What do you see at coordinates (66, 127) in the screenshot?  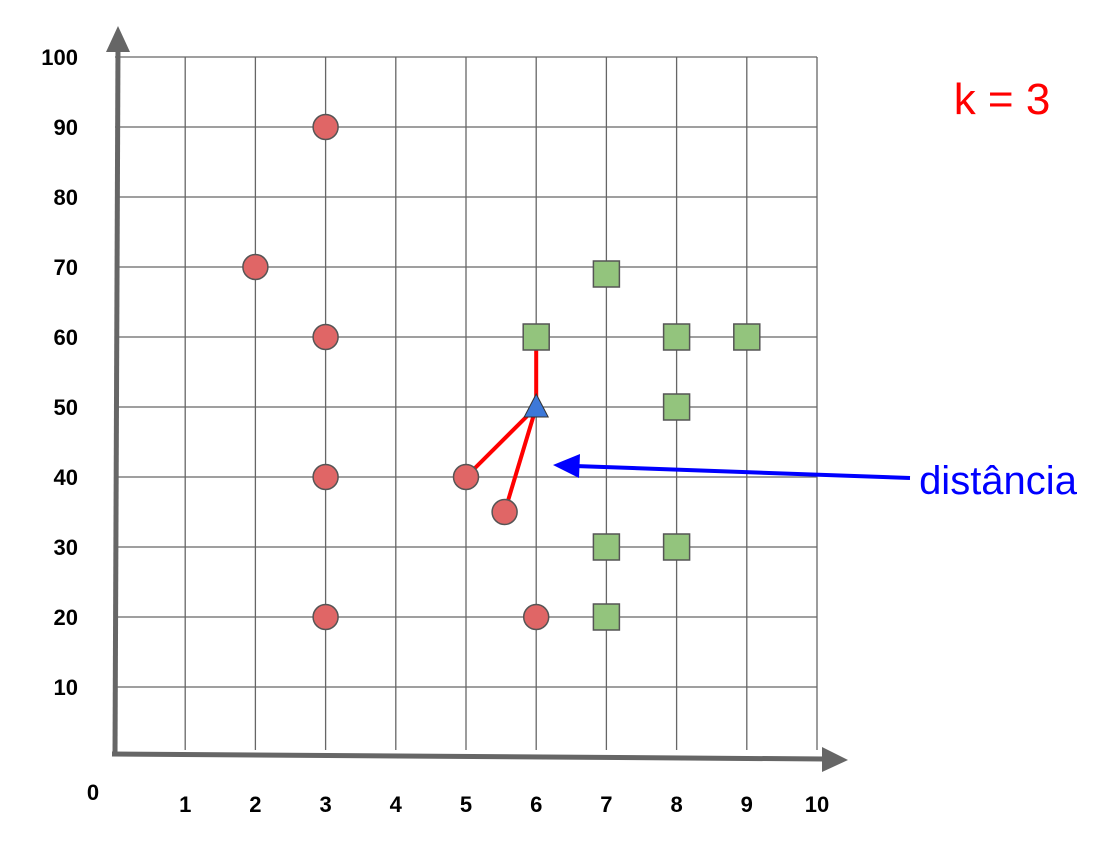 I see `y-tick-label: 90` at bounding box center [66, 127].